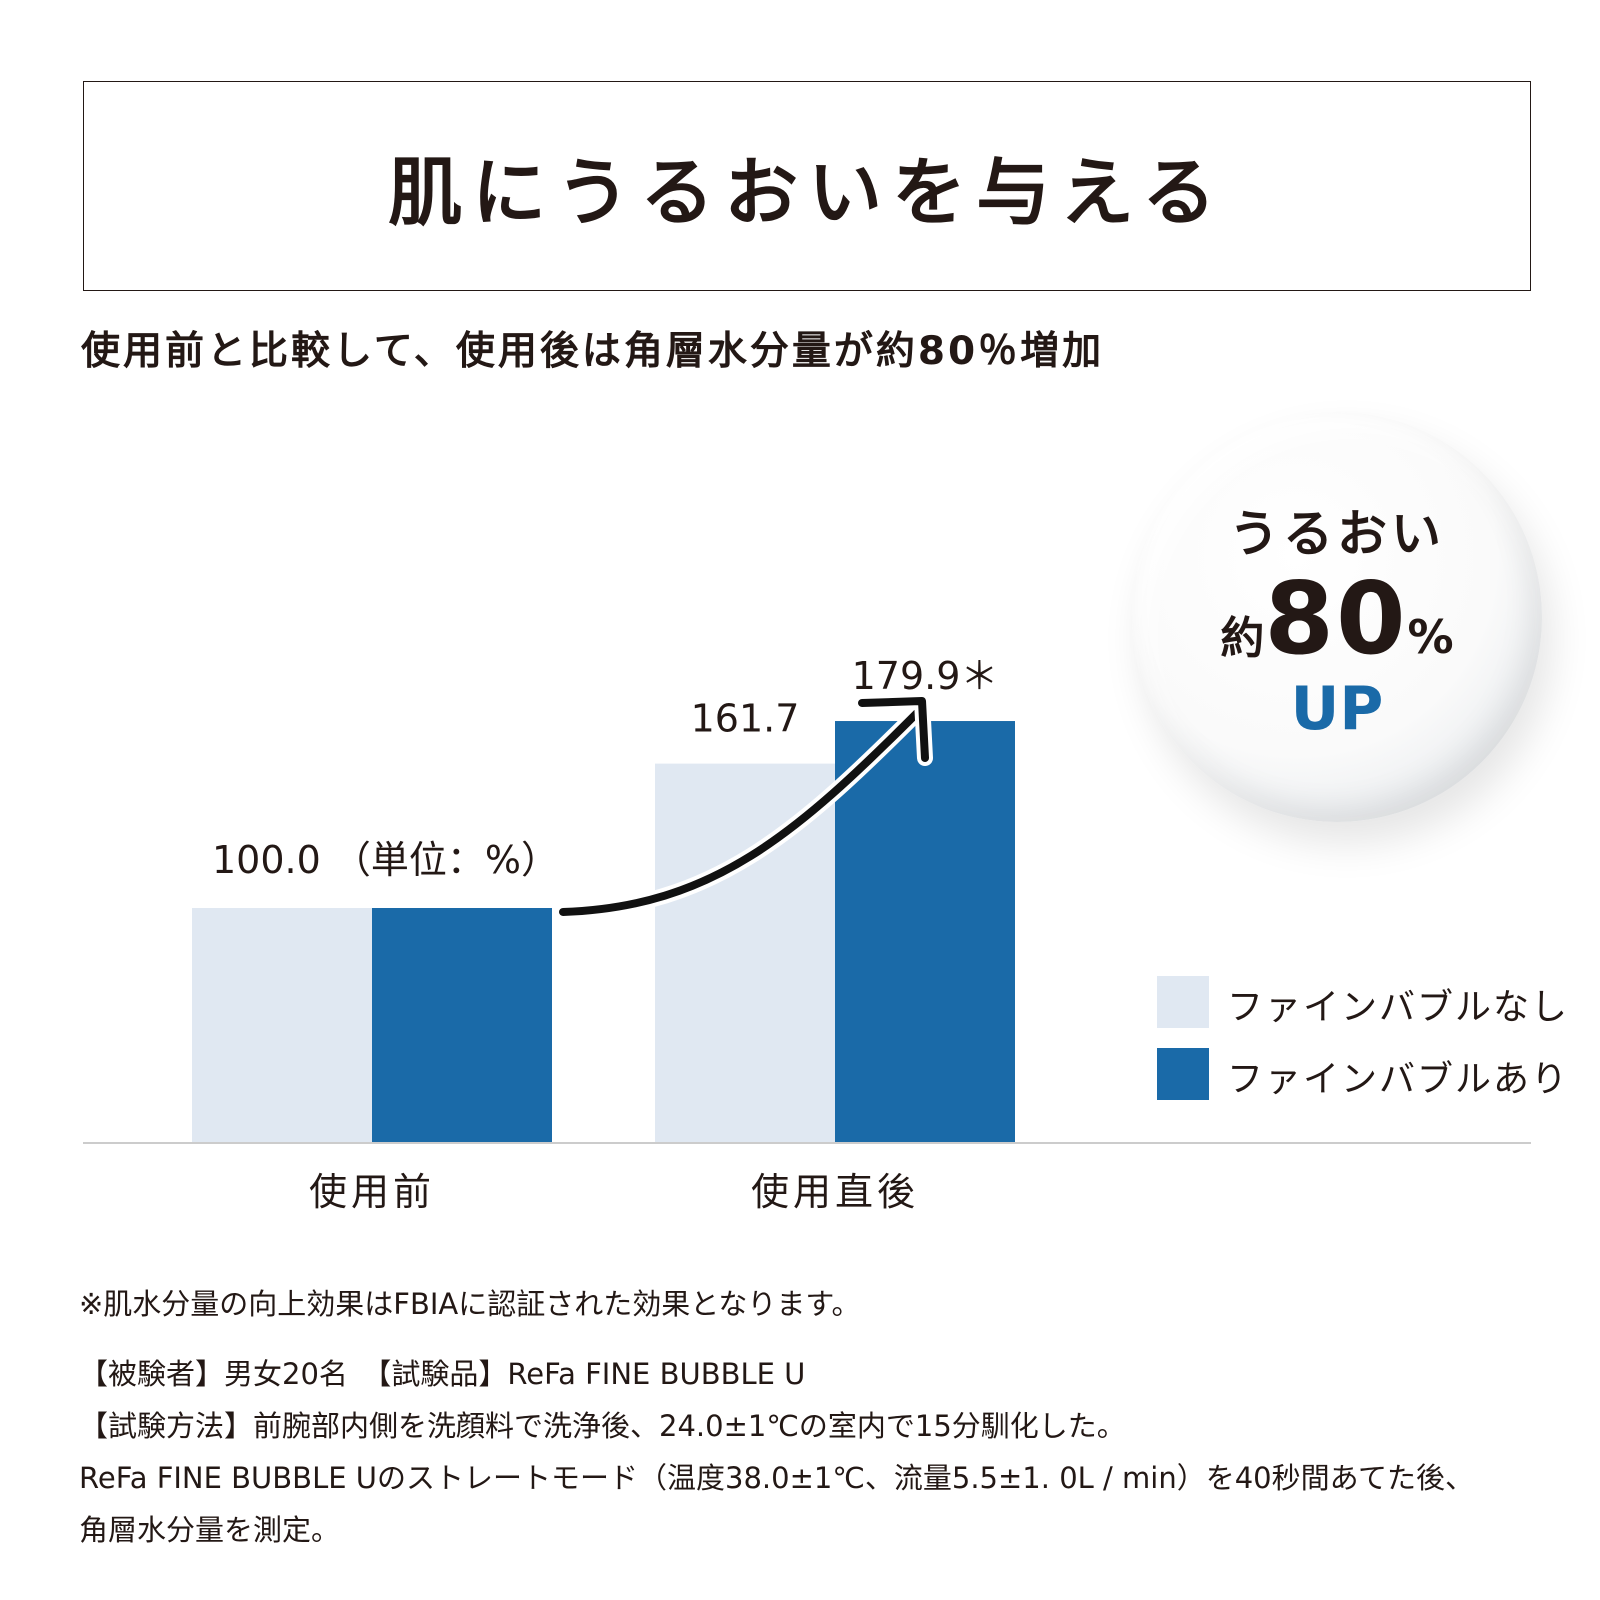 The width and height of the screenshot is (1600, 1600). Describe the element at coordinates (1430, 637) in the screenshot. I see `badge-percent: %` at that location.